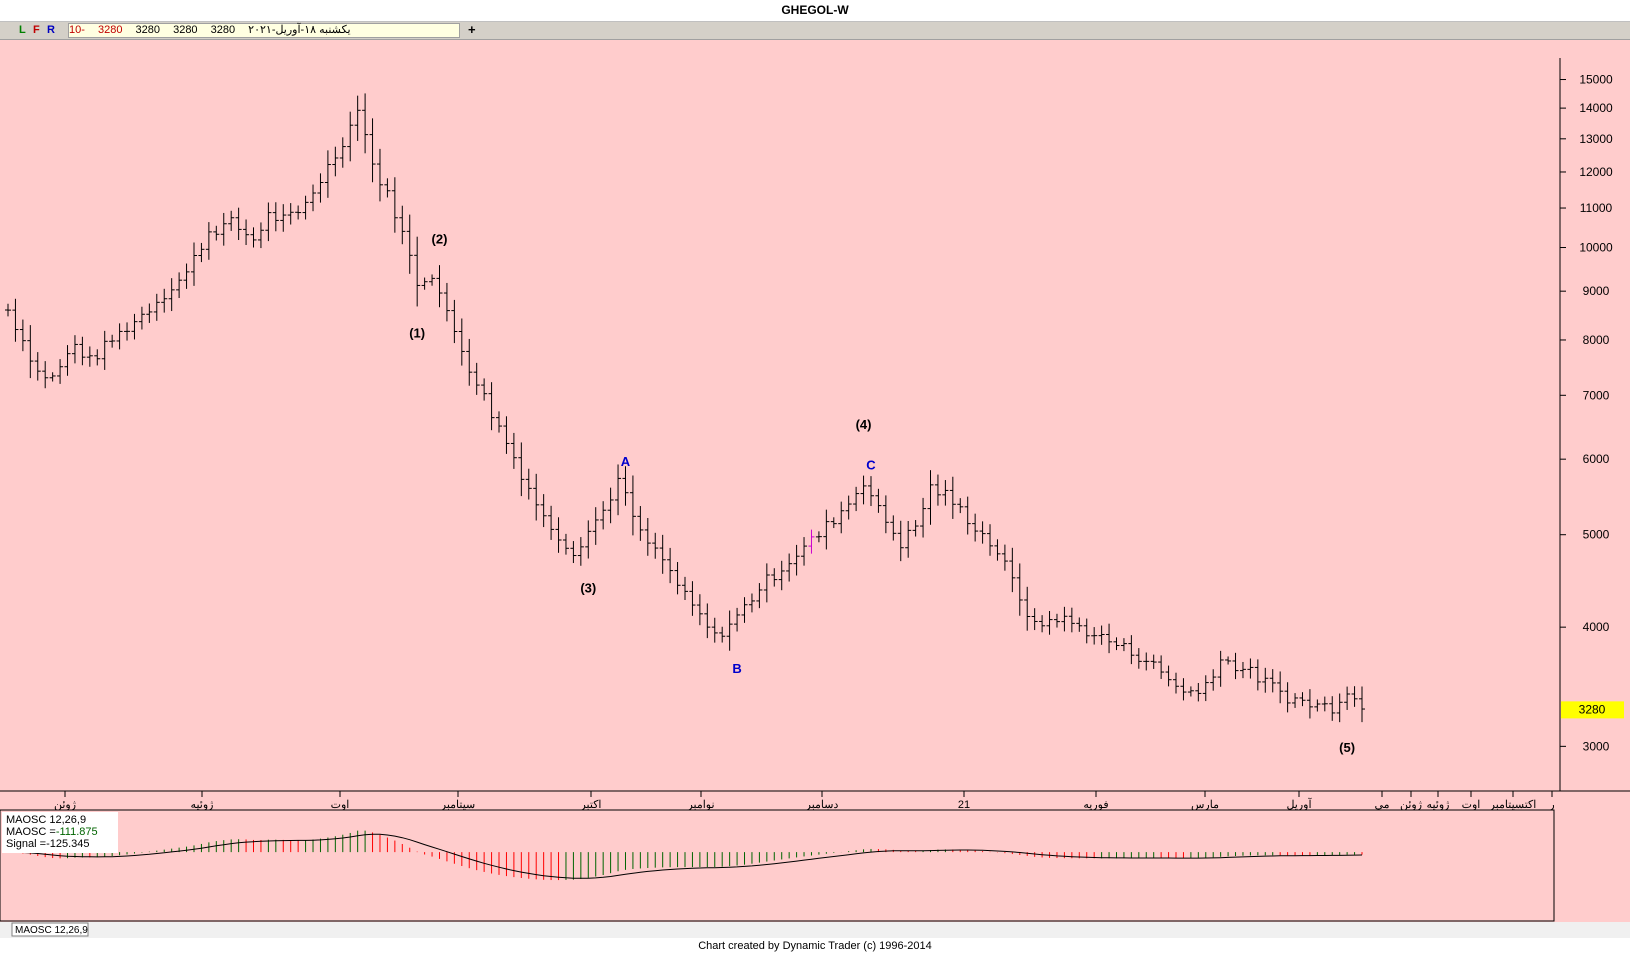  Describe the element at coordinates (51, 30) in the screenshot. I see `toolbar-letter-r: R` at that location.